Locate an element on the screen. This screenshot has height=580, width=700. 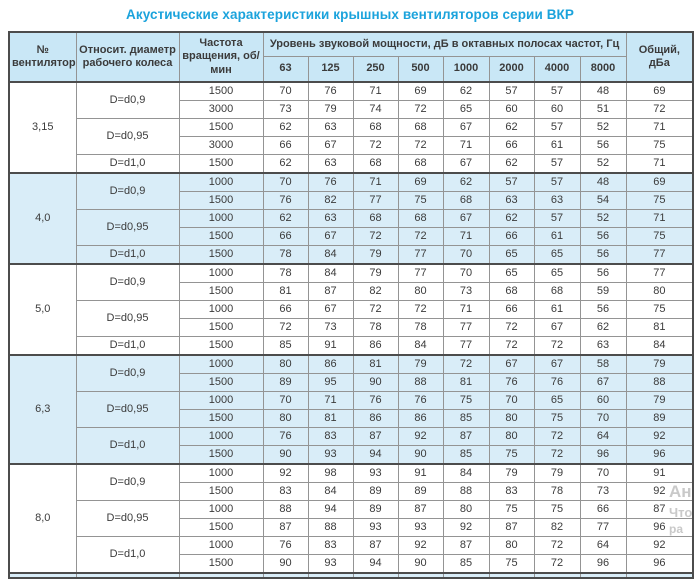
level-cell: 65 is located at coordinates (511, 255).